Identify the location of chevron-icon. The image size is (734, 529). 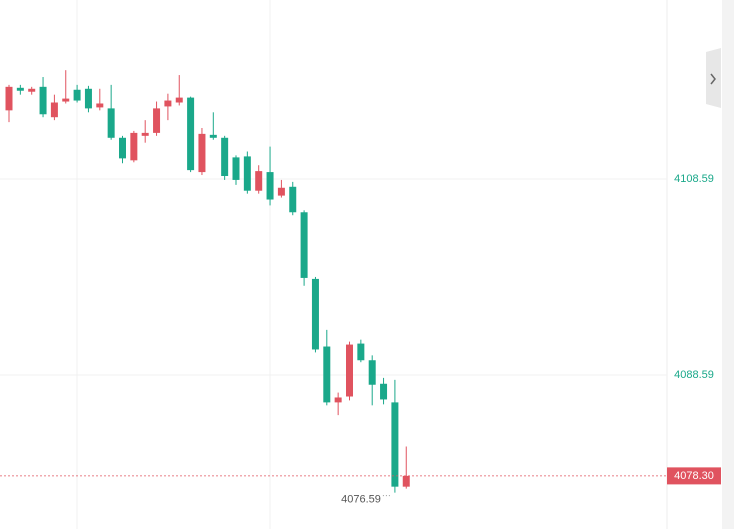
(713, 79).